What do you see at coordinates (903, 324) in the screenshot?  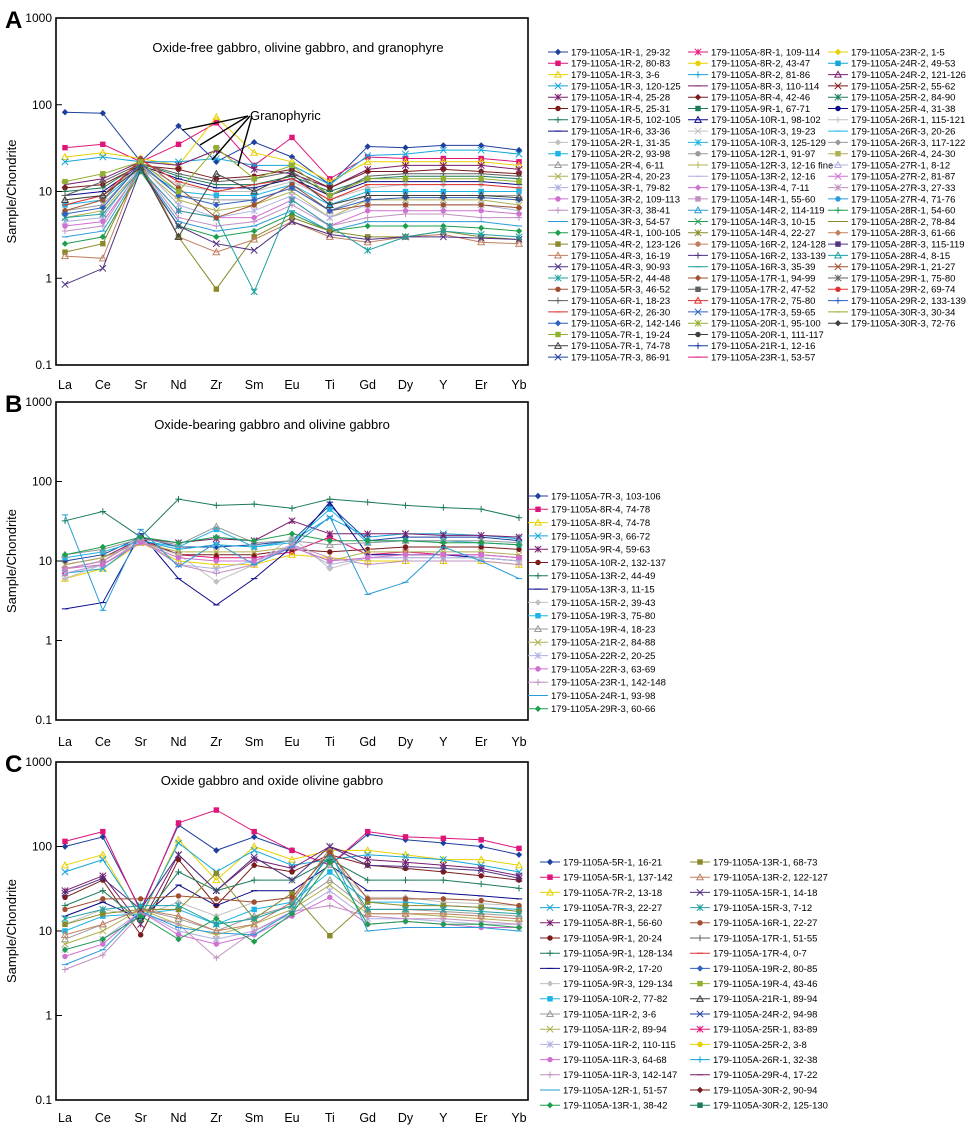 I see `legend-label: 179-1105A-30R-3, 72-76` at bounding box center [903, 324].